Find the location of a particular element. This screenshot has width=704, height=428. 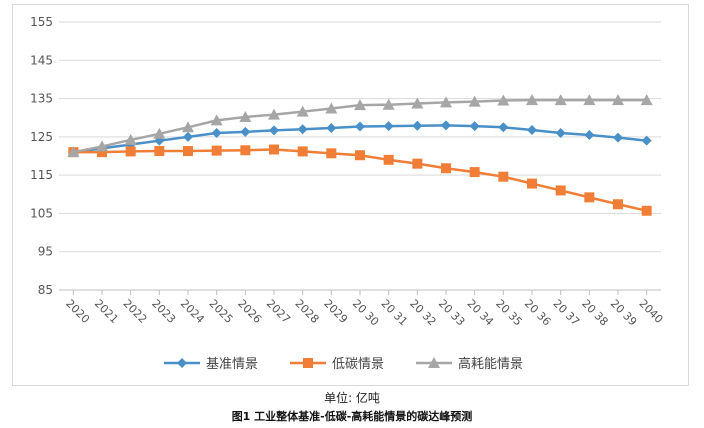

legend-item: 基准情景 is located at coordinates (211, 364).